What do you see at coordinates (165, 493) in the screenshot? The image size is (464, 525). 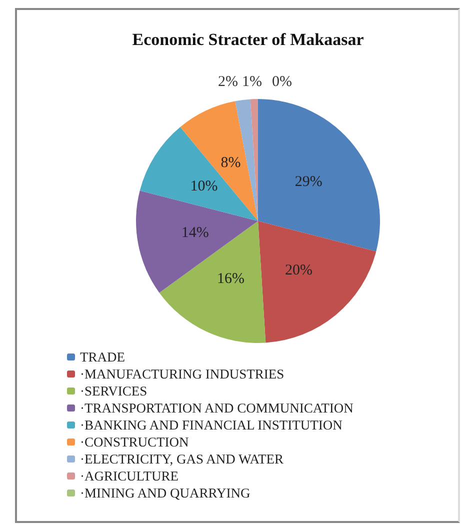 I see `legend-label: ·MINING AND QUARRYING` at bounding box center [165, 493].